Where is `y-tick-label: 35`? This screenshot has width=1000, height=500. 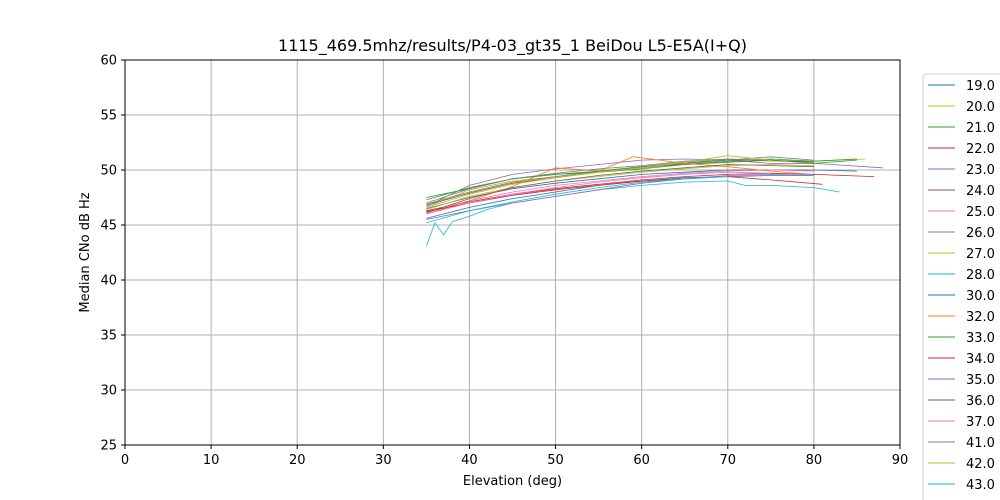
y-tick-label: 35 is located at coordinates (108, 336).